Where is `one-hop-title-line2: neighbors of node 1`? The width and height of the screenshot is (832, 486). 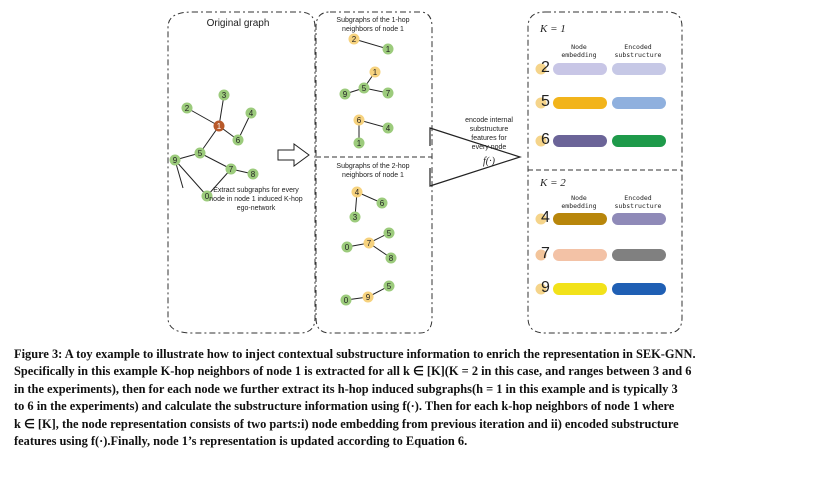 one-hop-title-line2: neighbors of node 1 is located at coordinates (373, 29).